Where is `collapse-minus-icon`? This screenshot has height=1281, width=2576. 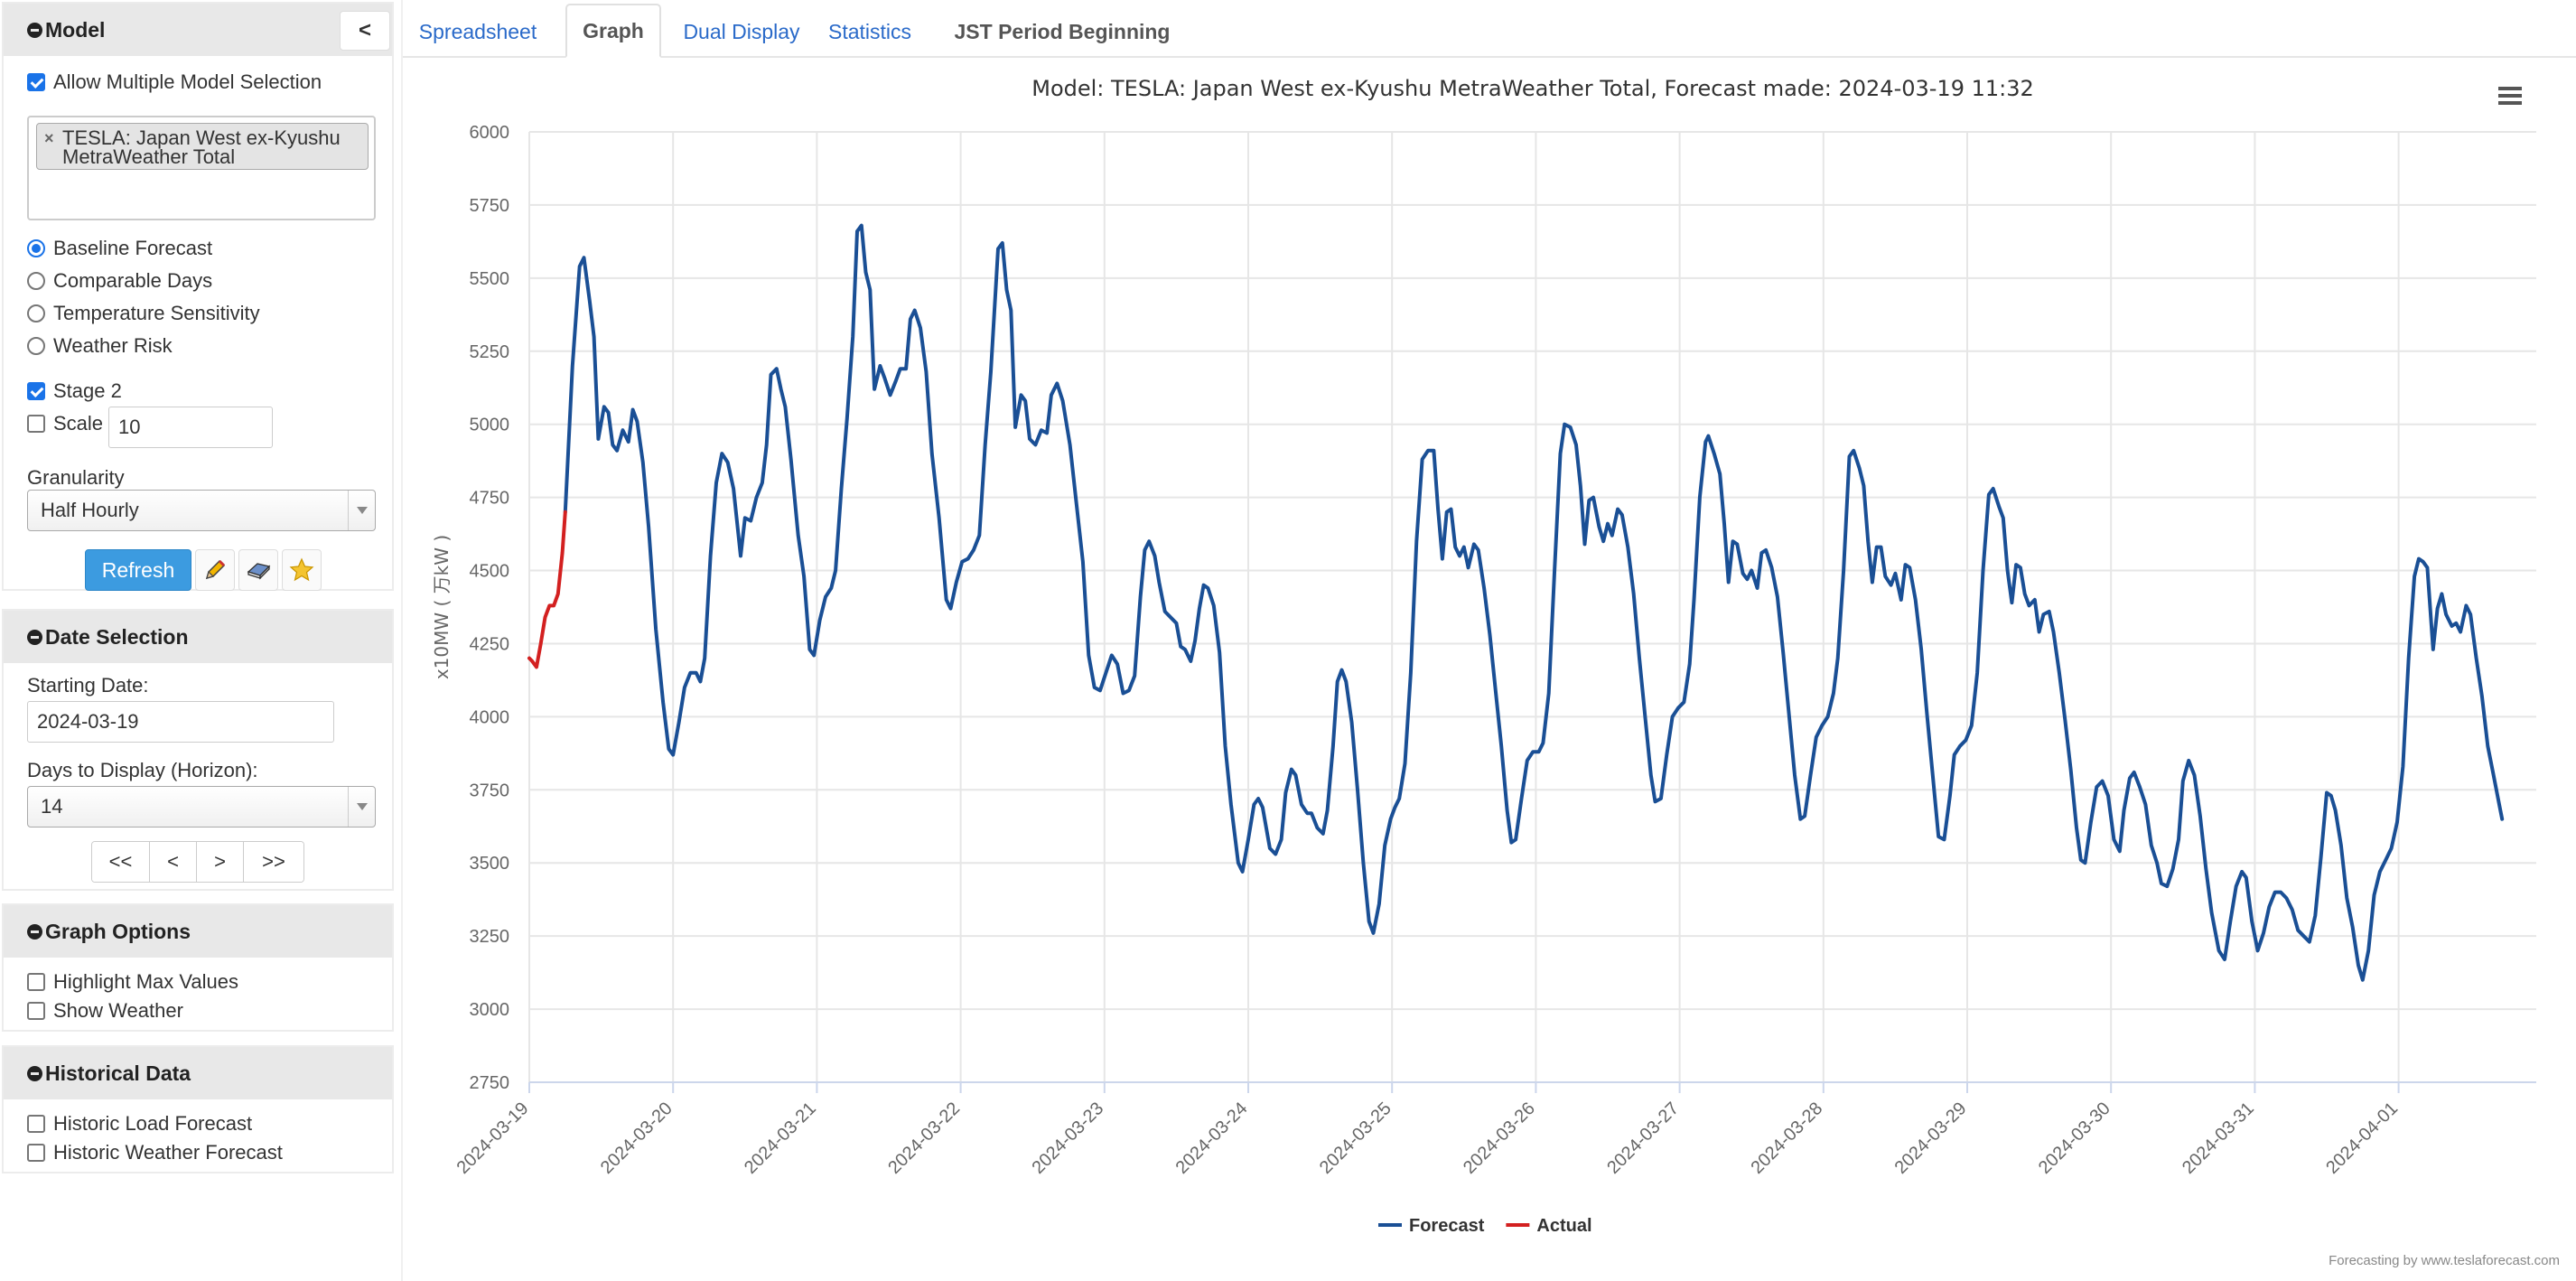 collapse-minus-icon is located at coordinates (35, 637).